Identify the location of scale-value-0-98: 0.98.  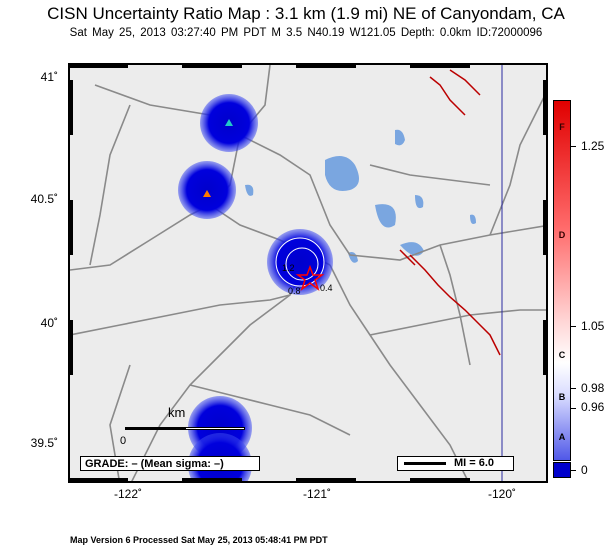
(593, 388).